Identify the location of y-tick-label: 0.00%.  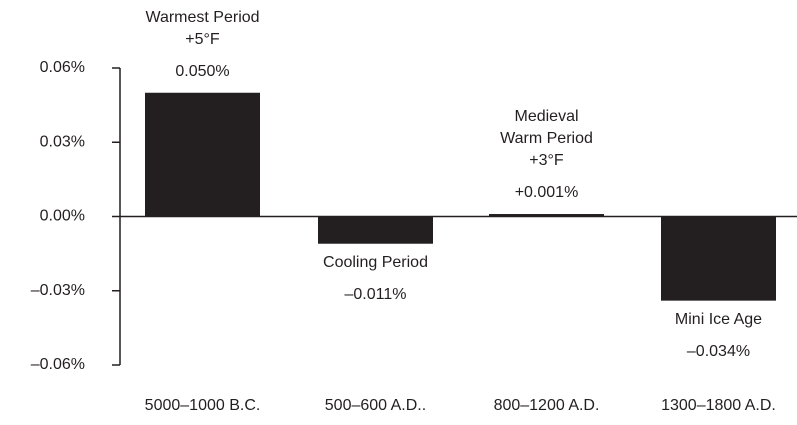
(62, 216).